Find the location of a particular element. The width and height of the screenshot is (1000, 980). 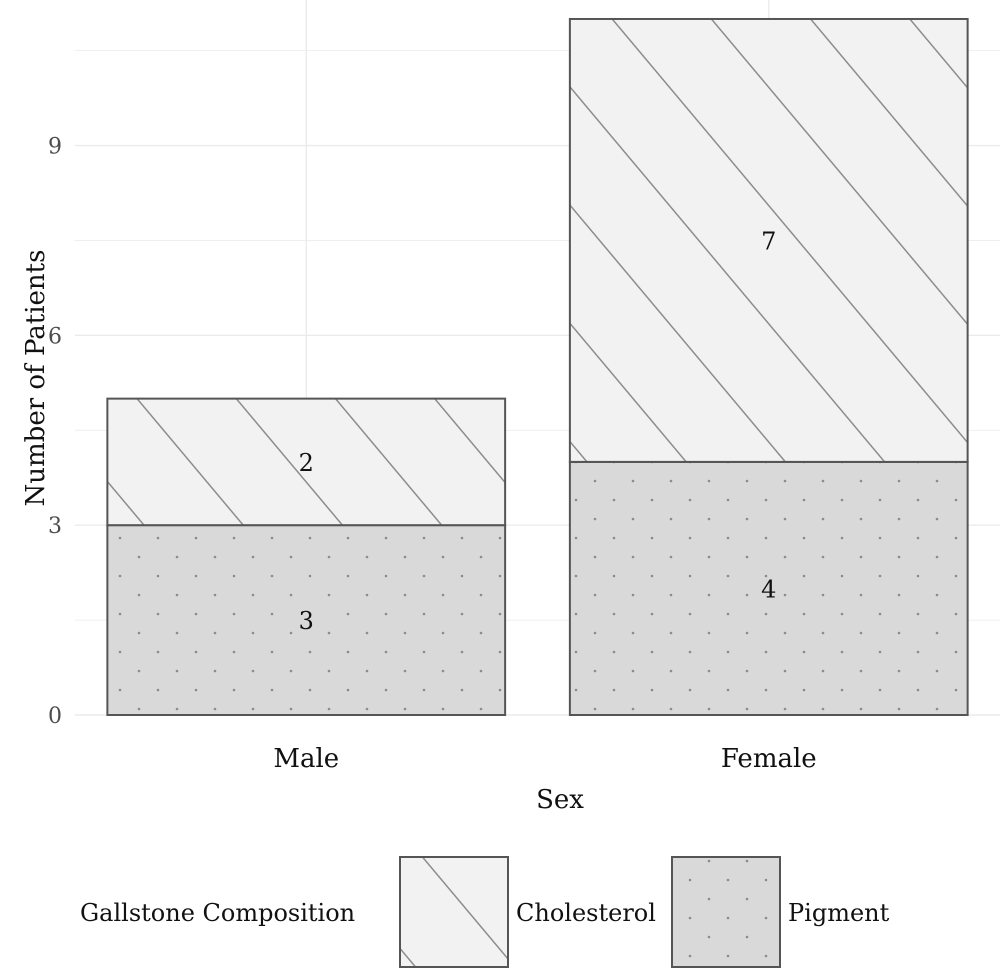

legend: Gallstone Composition Cholesterol Pigment is located at coordinates (485, 912).